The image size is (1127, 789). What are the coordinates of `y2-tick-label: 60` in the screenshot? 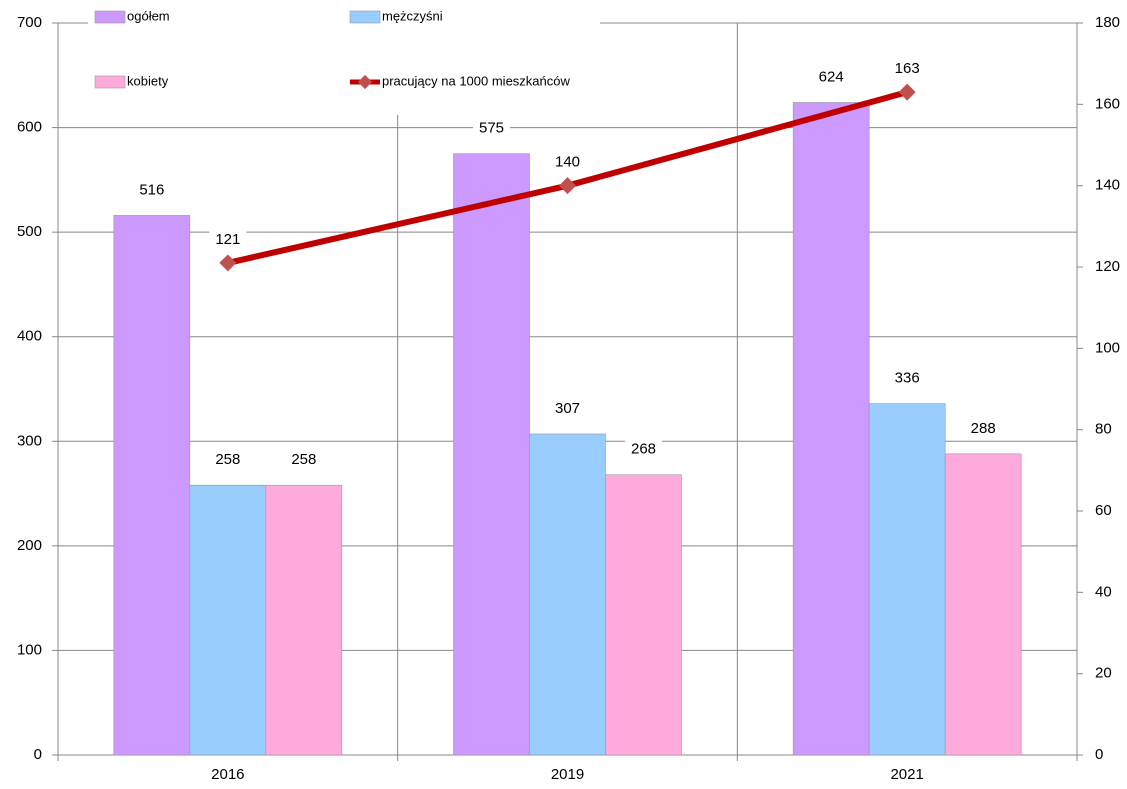 It's located at (1103, 510).